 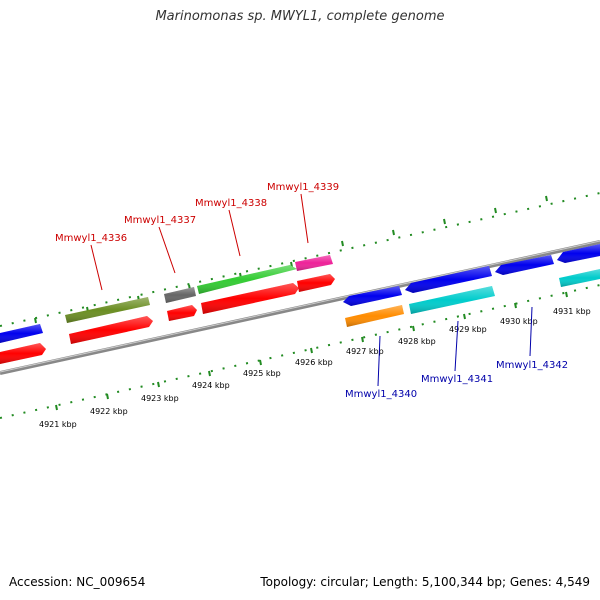 What do you see at coordinates (77, 582) in the screenshot?
I see `accession-text: Accession: NC_009654` at bounding box center [77, 582].